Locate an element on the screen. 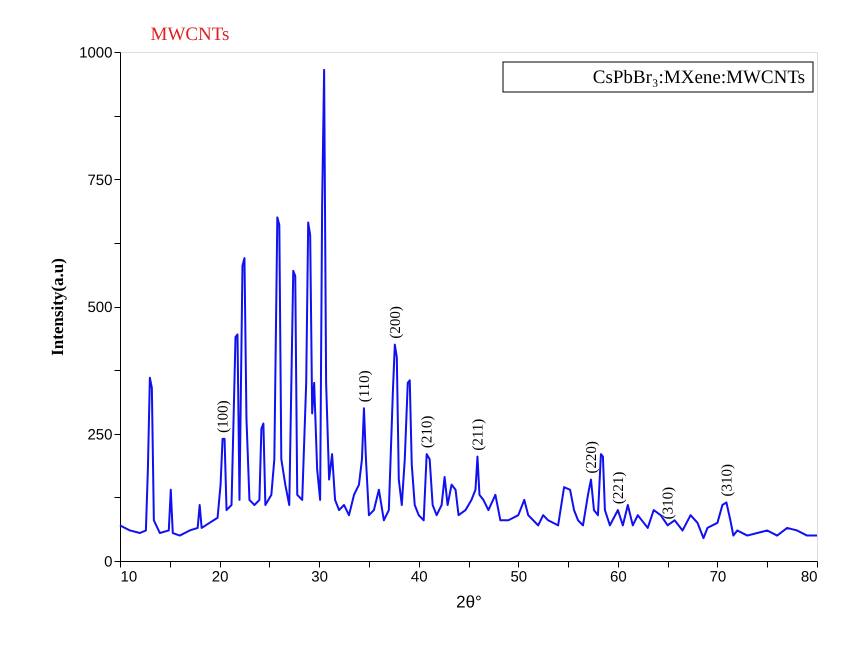 Image resolution: width=852 pixels, height=647 pixels. x-tick-label: 30 is located at coordinates (319, 577).